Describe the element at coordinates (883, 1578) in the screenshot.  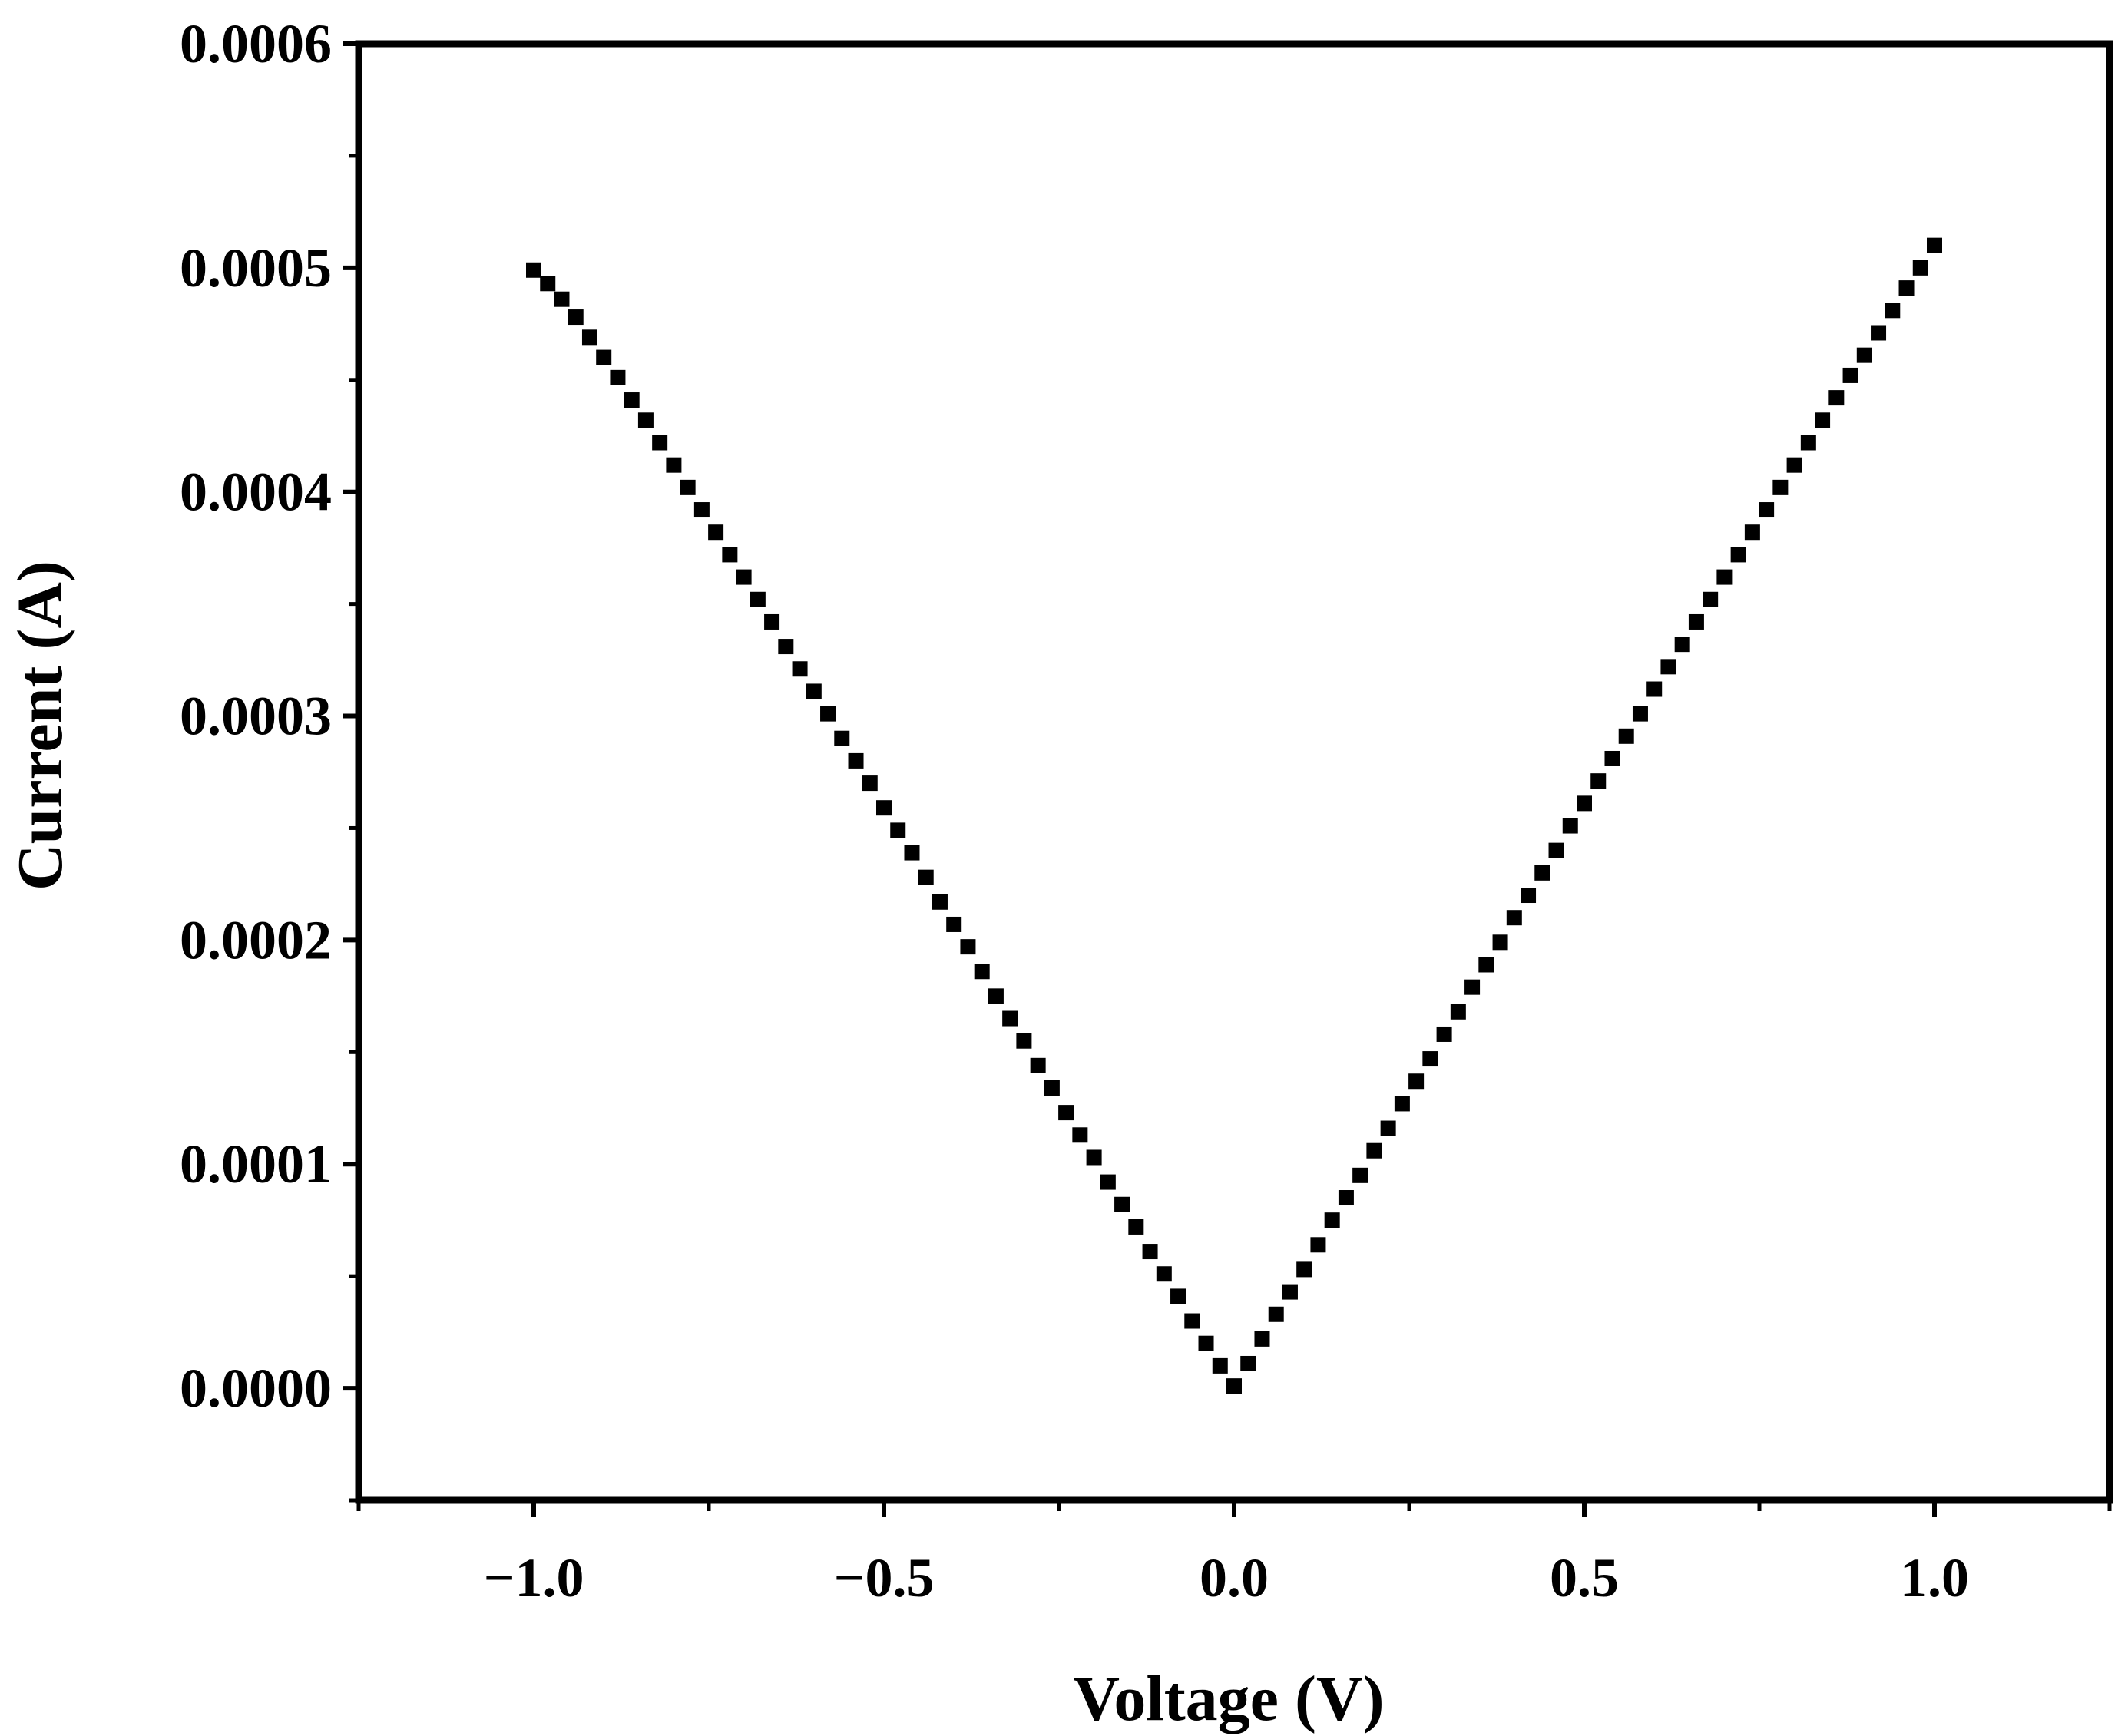
I see `x-tick-label: −0.5` at that location.